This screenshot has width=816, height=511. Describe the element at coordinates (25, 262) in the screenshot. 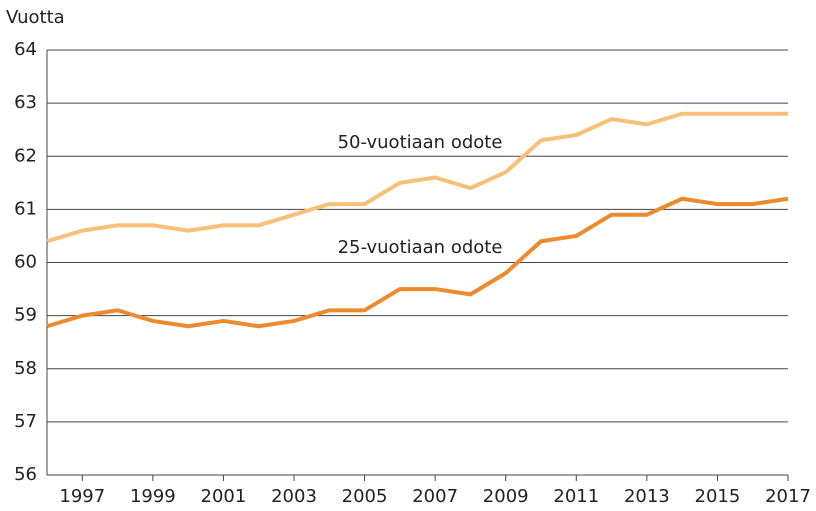

I see `y-tick-label: 60` at that location.